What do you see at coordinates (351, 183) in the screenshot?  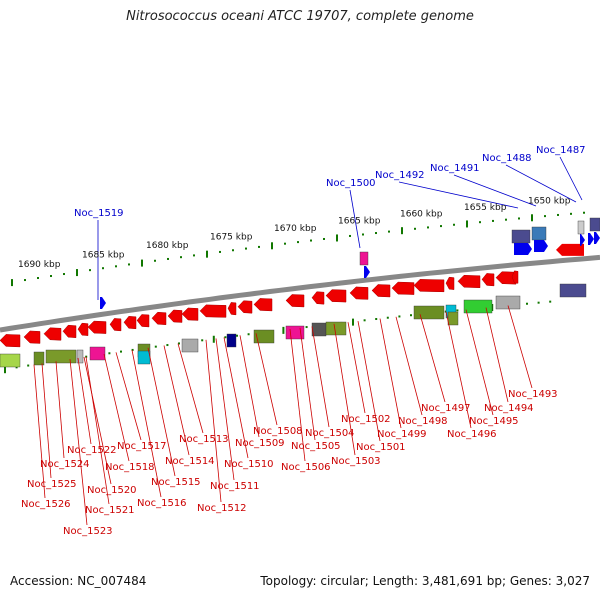 I see `top-gene-label: Noc_1500` at bounding box center [351, 183].